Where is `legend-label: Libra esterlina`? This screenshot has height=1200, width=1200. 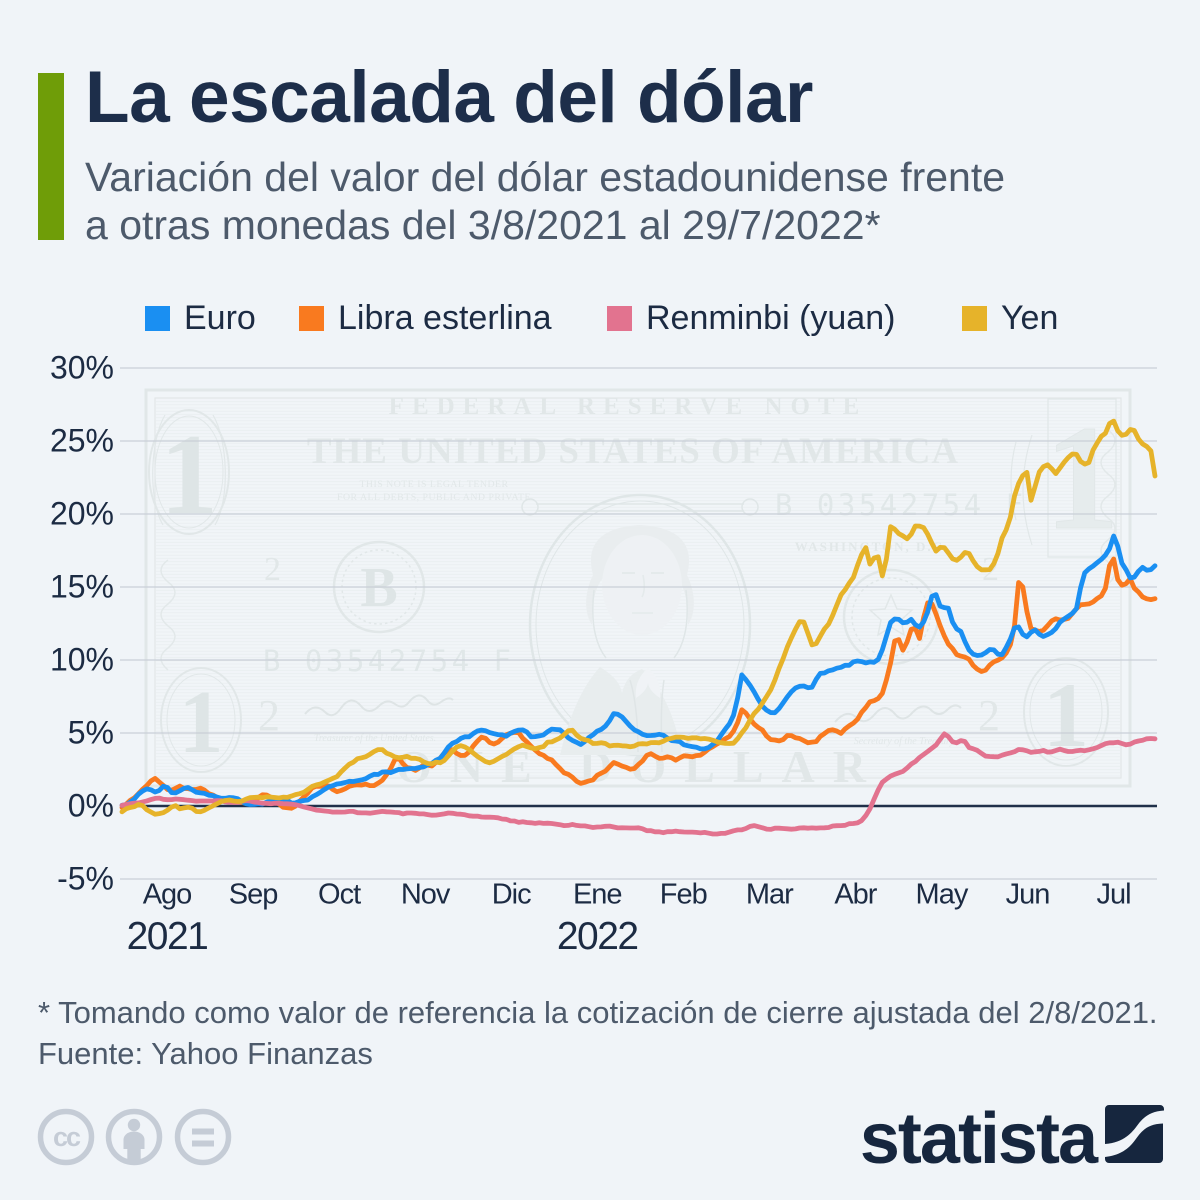 legend-label: Libra esterlina is located at coordinates (445, 318).